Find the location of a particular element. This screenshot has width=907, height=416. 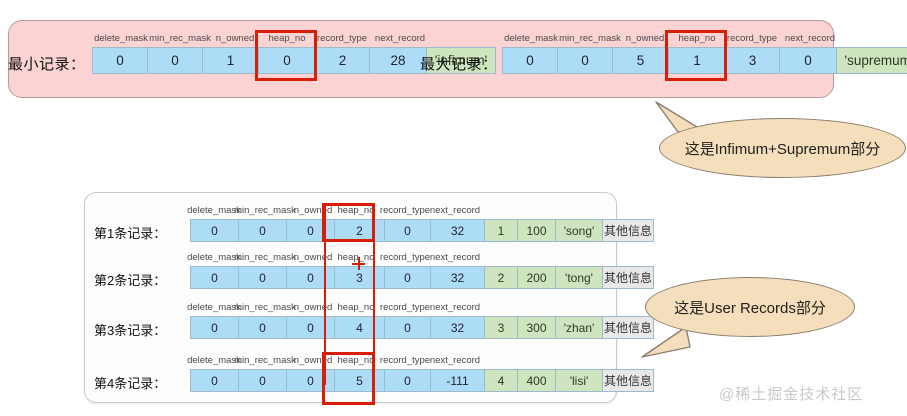

cell-col-3: 'tong' is located at coordinates (579, 277).